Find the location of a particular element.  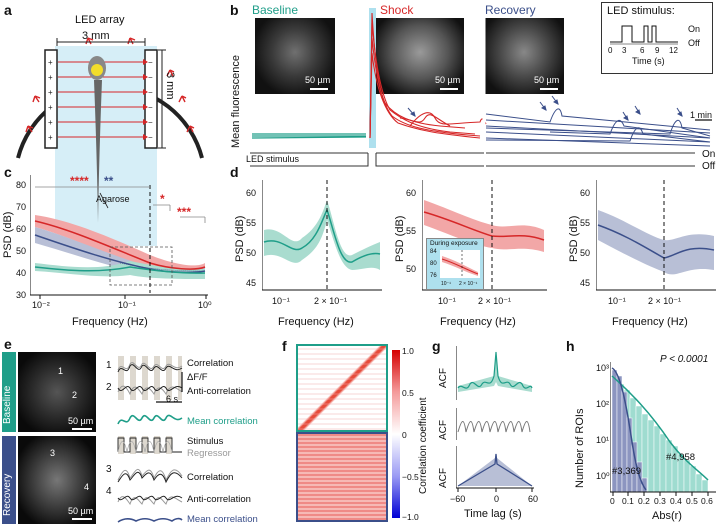

d2-inset-plot is located at coordinates (460, 264).